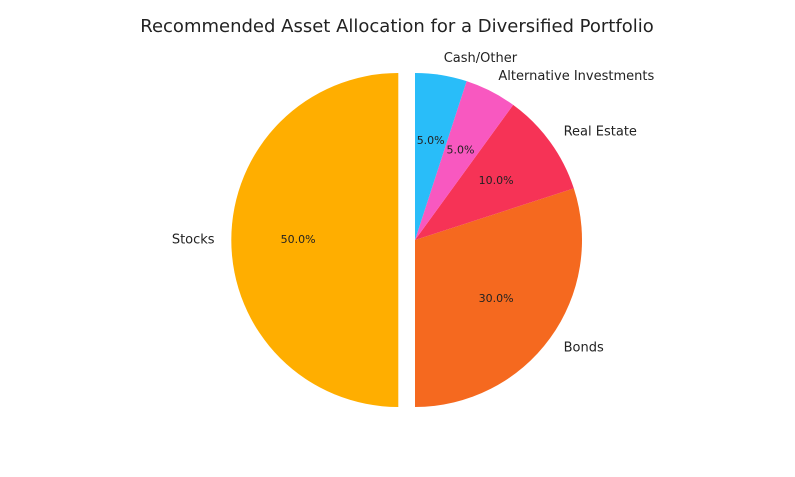 The width and height of the screenshot is (795, 477). What do you see at coordinates (576, 76) in the screenshot?
I see `slice-label: Alternative Investments` at bounding box center [576, 76].